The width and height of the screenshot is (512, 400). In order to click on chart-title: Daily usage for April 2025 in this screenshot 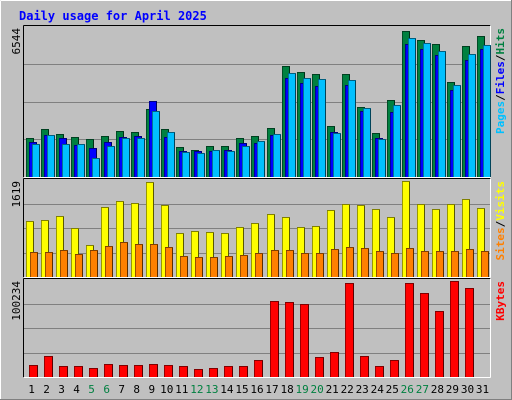, I will do `click(113, 16)`.